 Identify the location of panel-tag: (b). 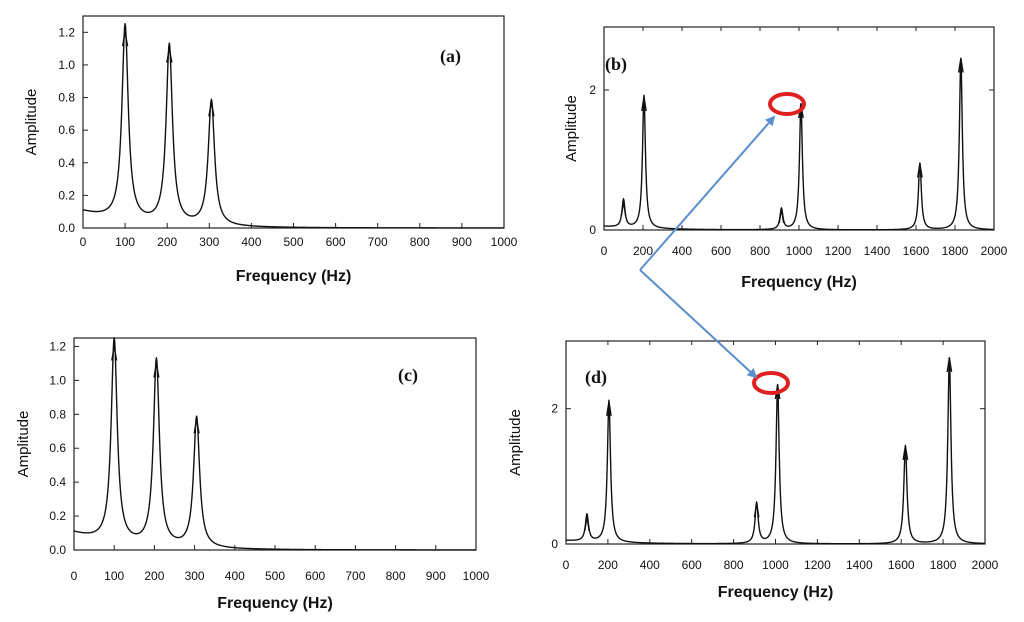
(616, 64).